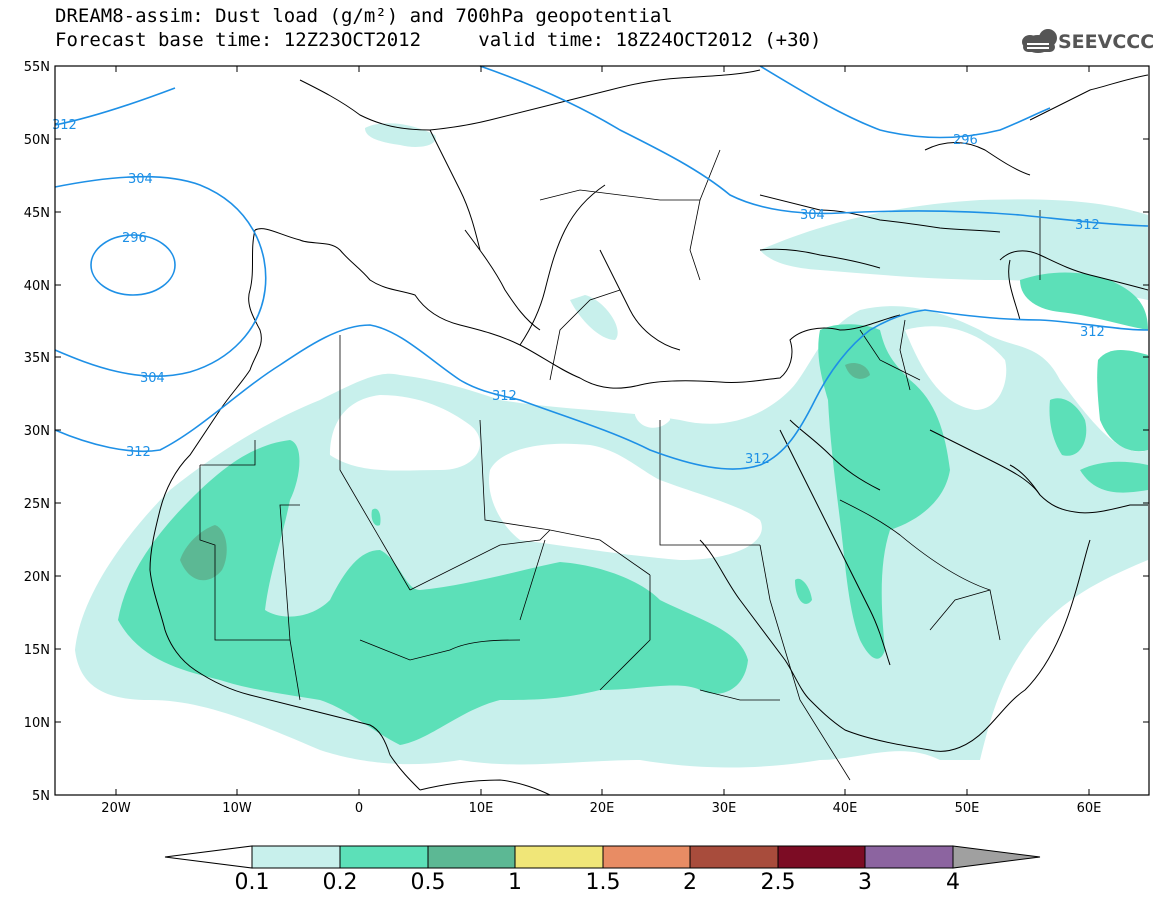 The height and width of the screenshot is (907, 1165). What do you see at coordinates (953, 882) in the screenshot?
I see `colorbar-label: 4` at bounding box center [953, 882].